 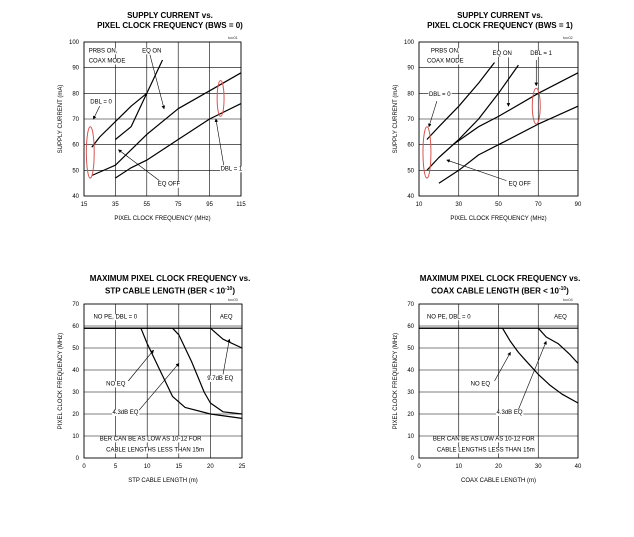 What do you see at coordinates (458, 205) in the screenshot?
I see `chart-2-xtick-label-1: 30` at bounding box center [458, 205].